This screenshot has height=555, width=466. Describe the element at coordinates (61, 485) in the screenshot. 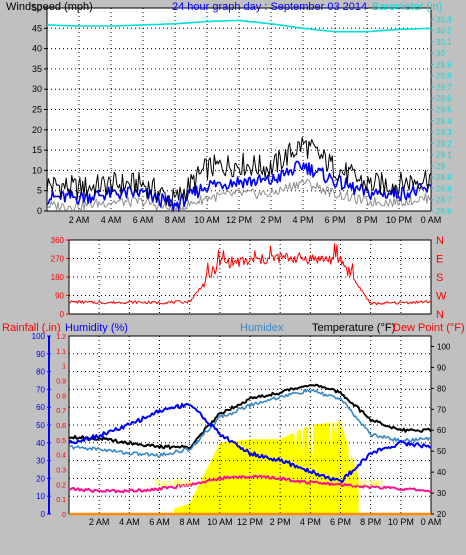

I see `rainfall-ytick-label: 0.2` at that location.